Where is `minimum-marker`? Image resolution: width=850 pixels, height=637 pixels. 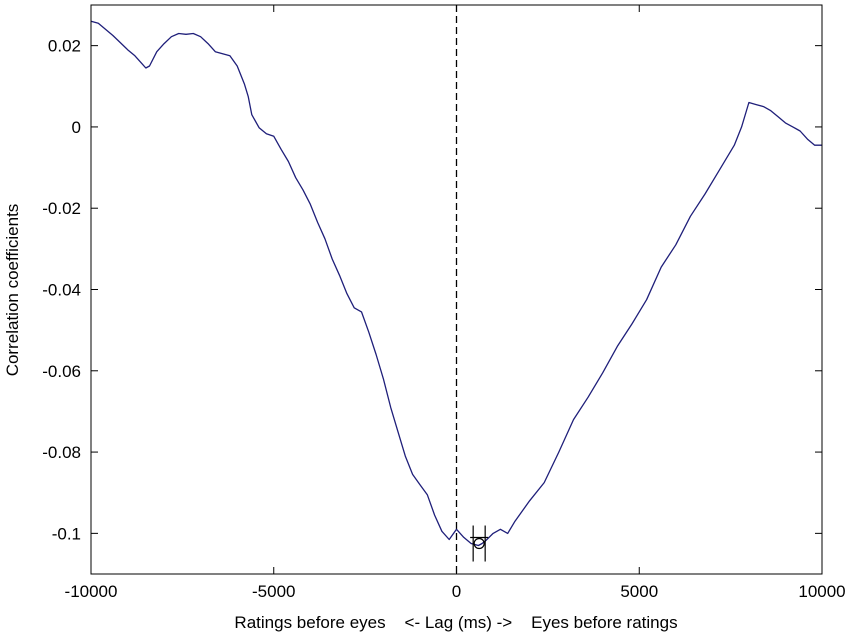
minimum-marker is located at coordinates (479, 543).